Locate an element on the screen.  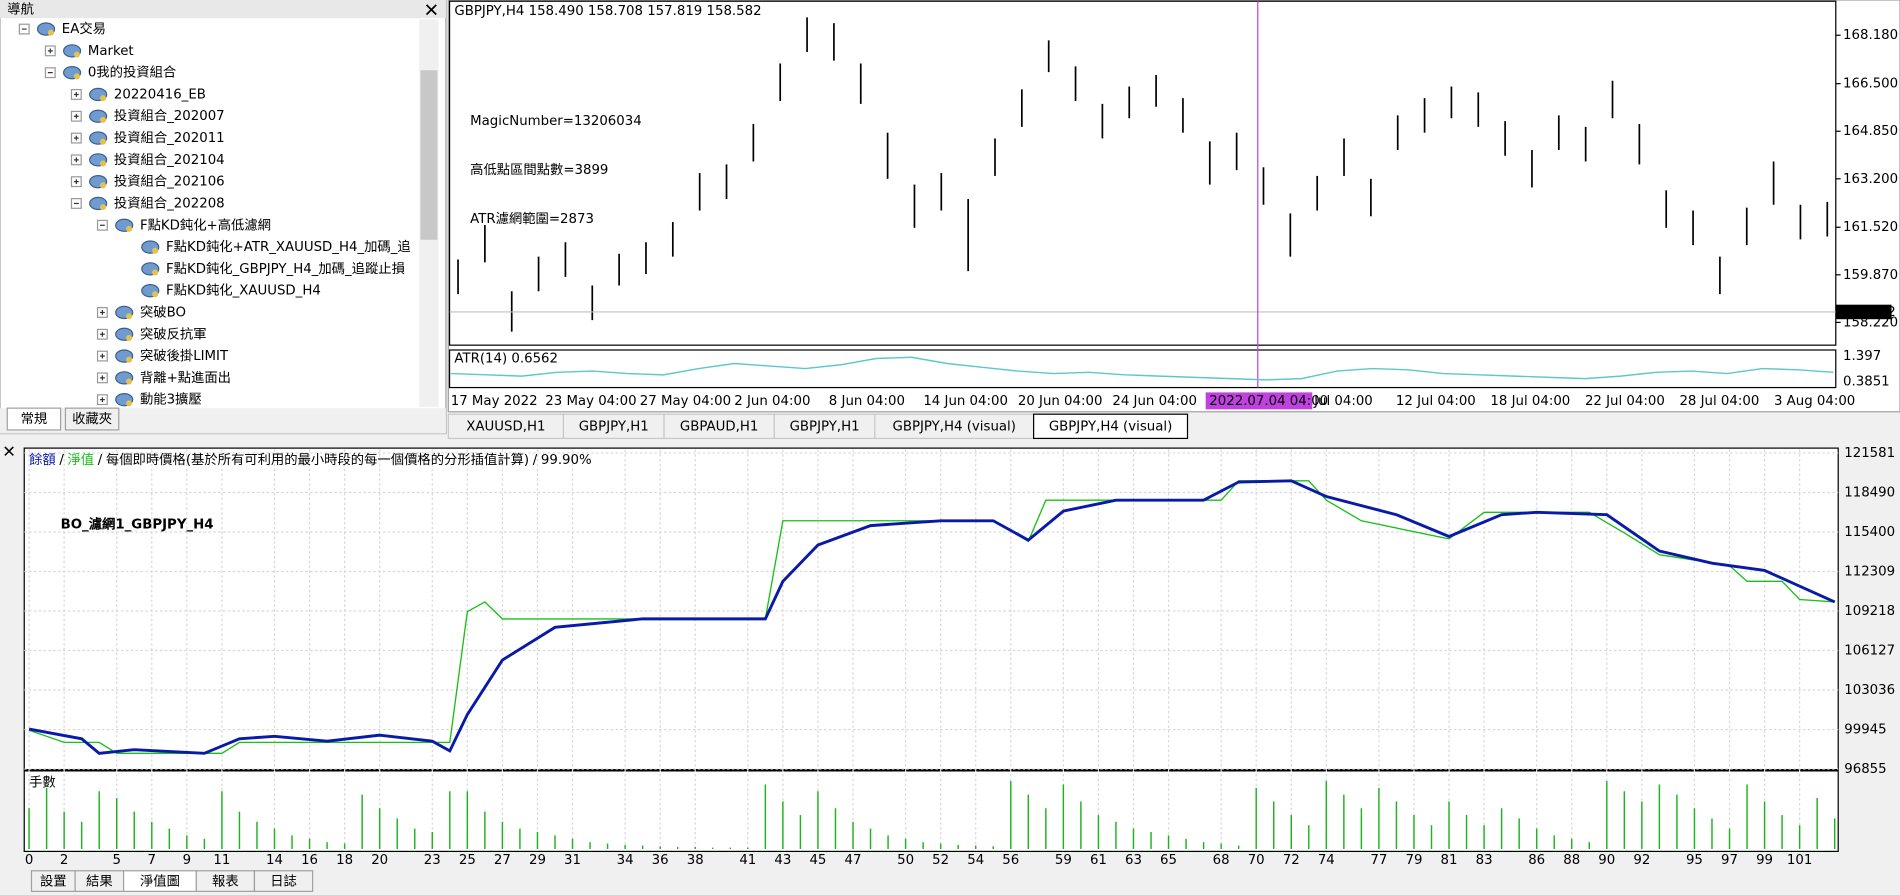
x-tick-label: 81 is located at coordinates (1449, 860).